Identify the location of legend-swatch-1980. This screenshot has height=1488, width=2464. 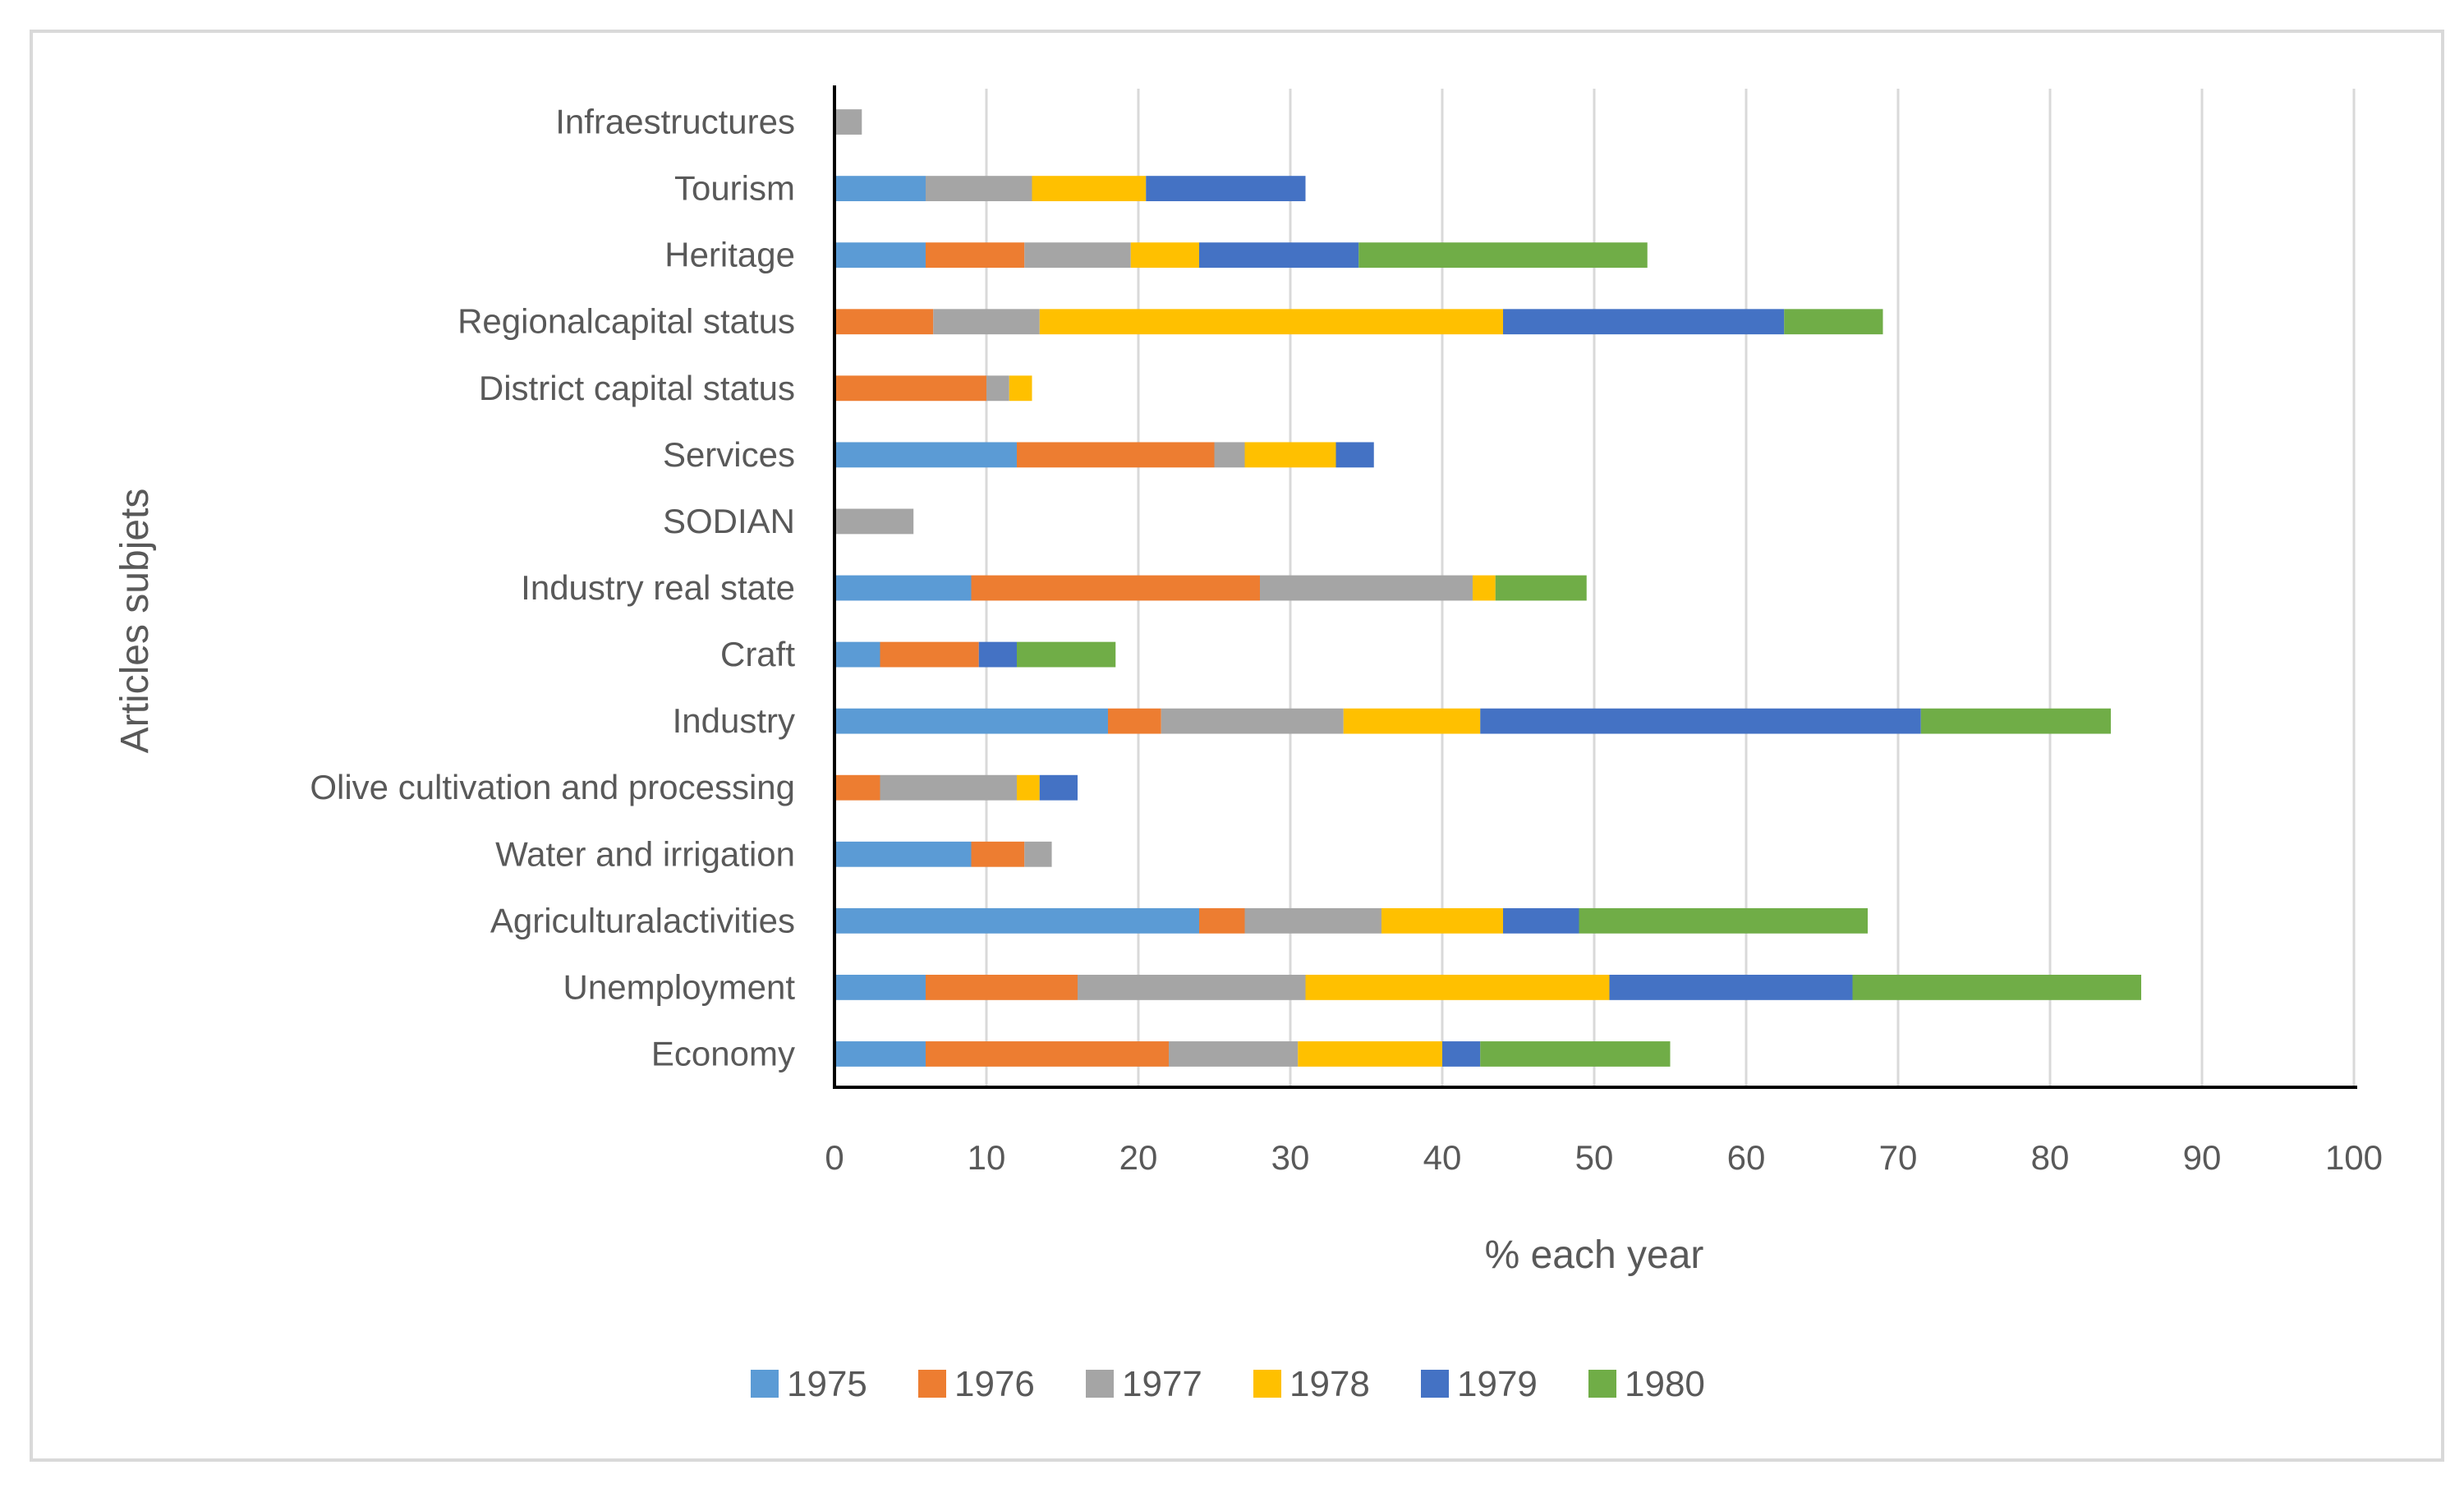
(1602, 1384).